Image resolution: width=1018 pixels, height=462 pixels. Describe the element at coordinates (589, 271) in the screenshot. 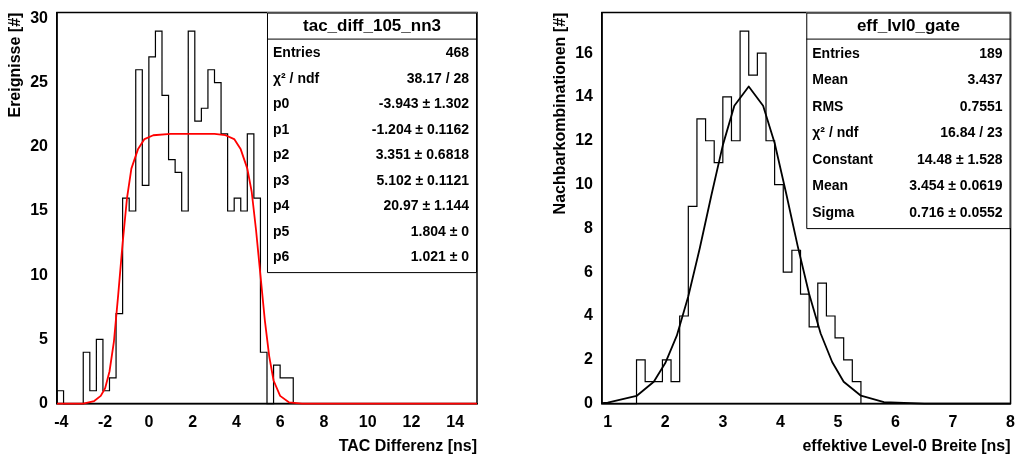

I see `y-tick-label: 6` at that location.